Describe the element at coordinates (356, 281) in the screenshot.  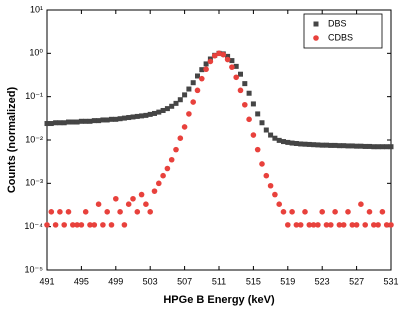
I see `x-tick-label: 527` at that location.